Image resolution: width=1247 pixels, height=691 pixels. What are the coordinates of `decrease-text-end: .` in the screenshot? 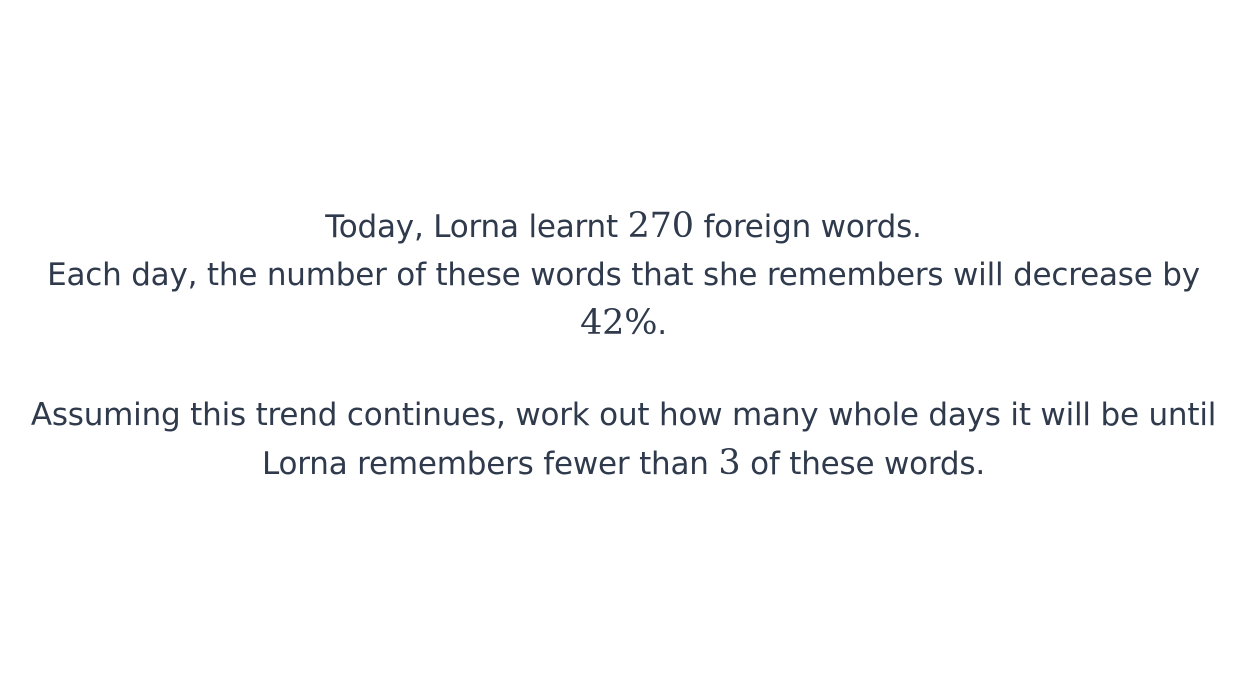 It's located at (662, 324).